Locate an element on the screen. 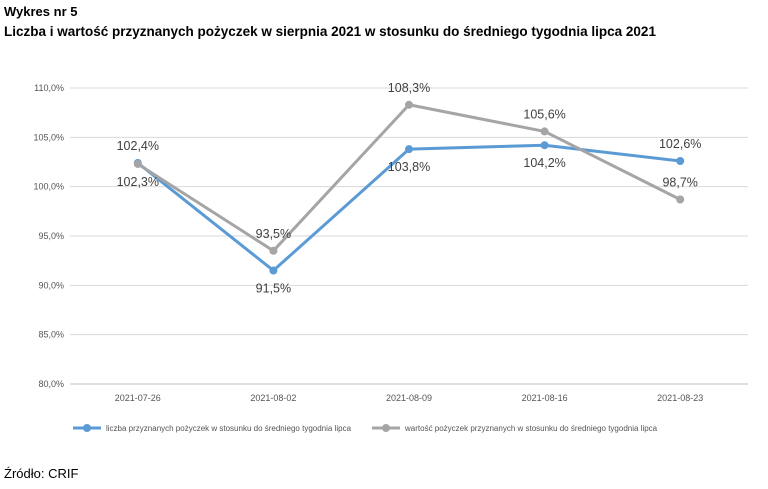 The width and height of the screenshot is (768, 489). source-note: Źródło: CRIF is located at coordinates (41, 473).